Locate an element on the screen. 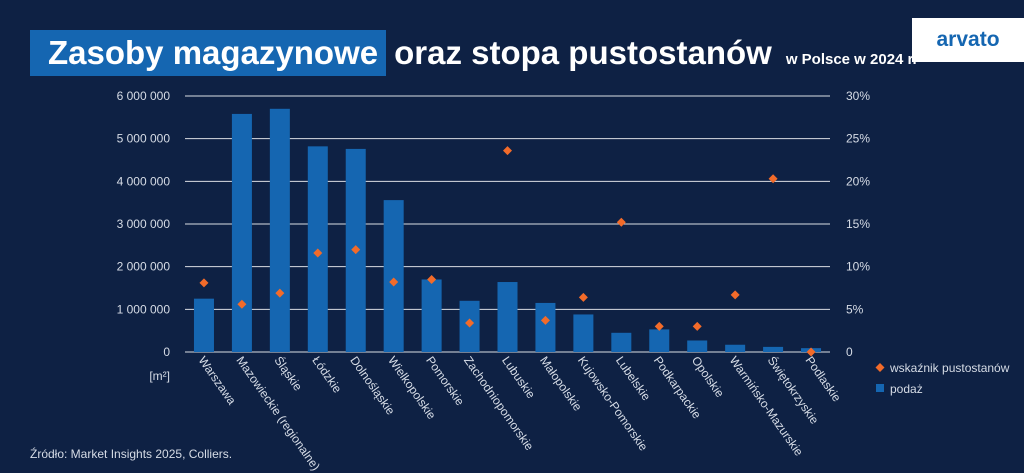  x-tick-label: Podlaskie is located at coordinates (823, 379).